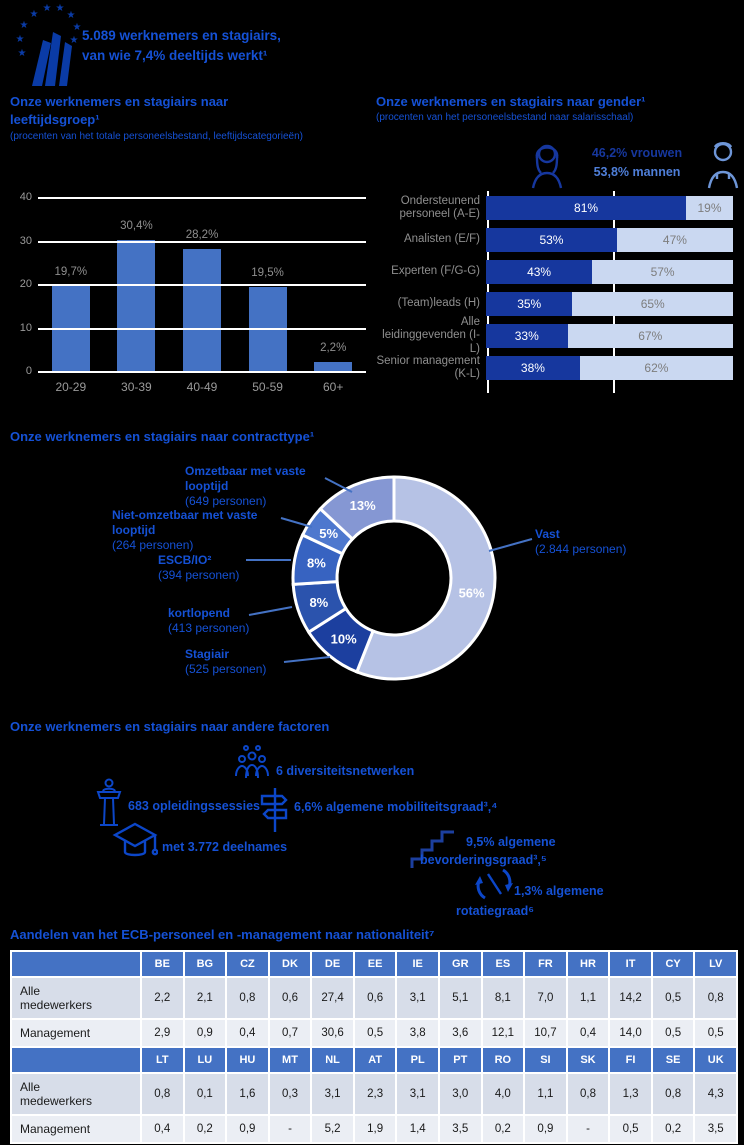 The image size is (744, 1145). Describe the element at coordinates (609, 368) in the screenshot. I see `gender-bar-track: 38% 62%` at that location.